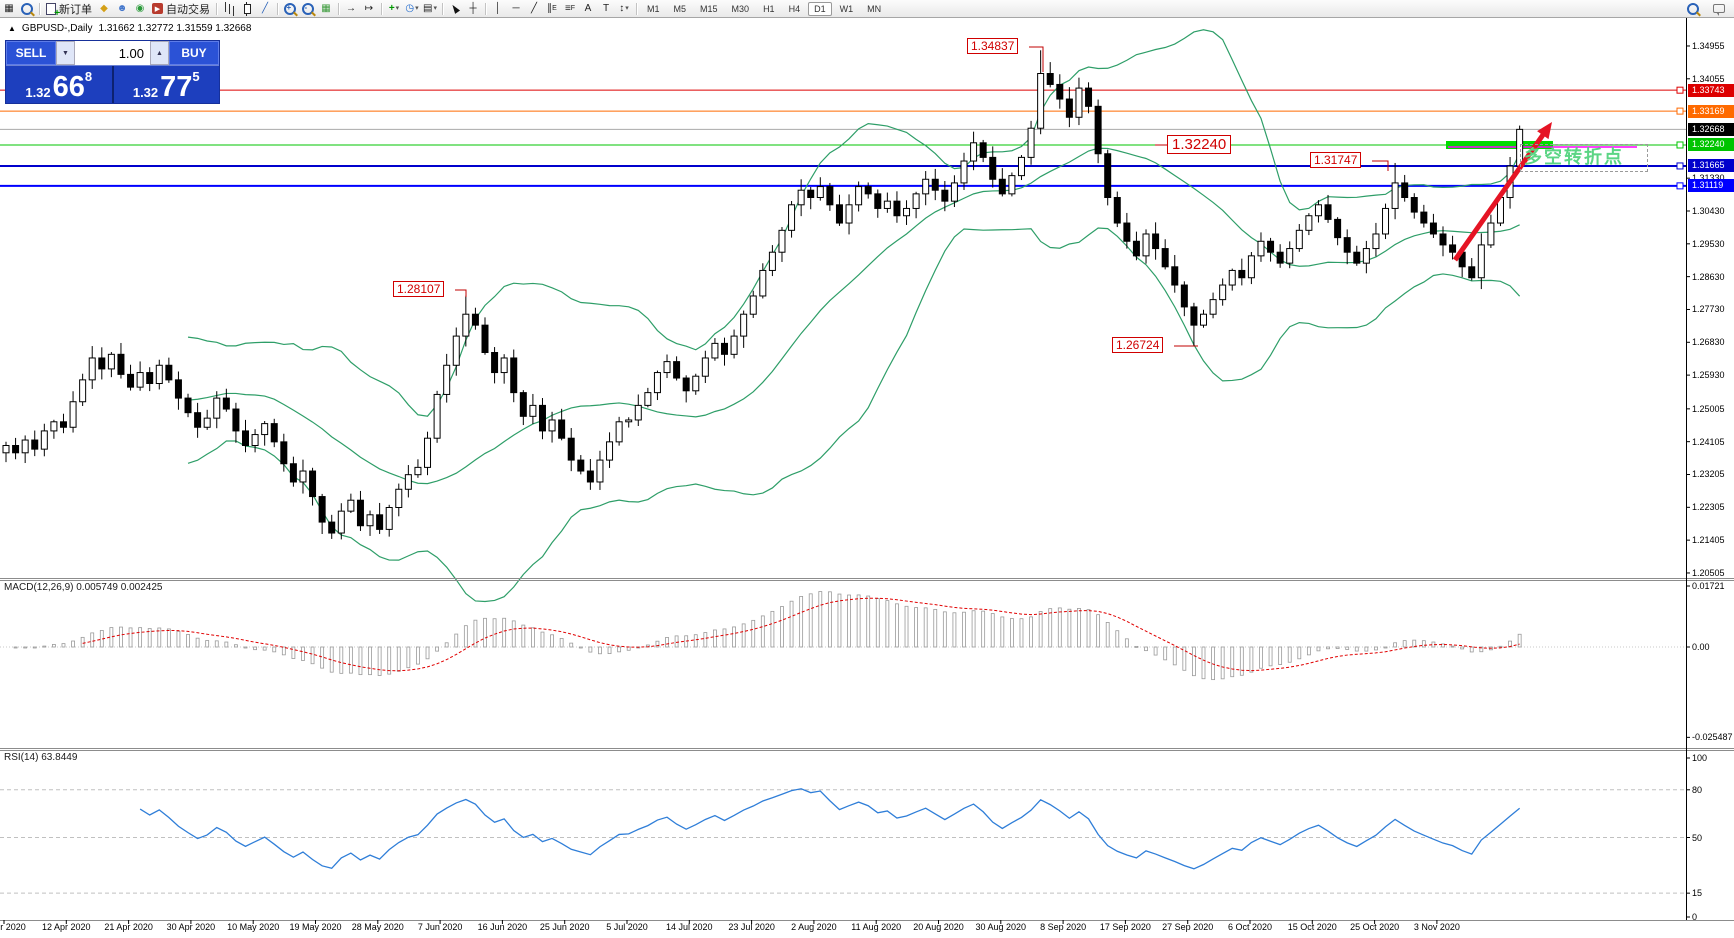 The width and height of the screenshot is (1734, 938). Describe the element at coordinates (412, 8) in the screenshot. I see `periods-icon: ◷ ▾` at that location.